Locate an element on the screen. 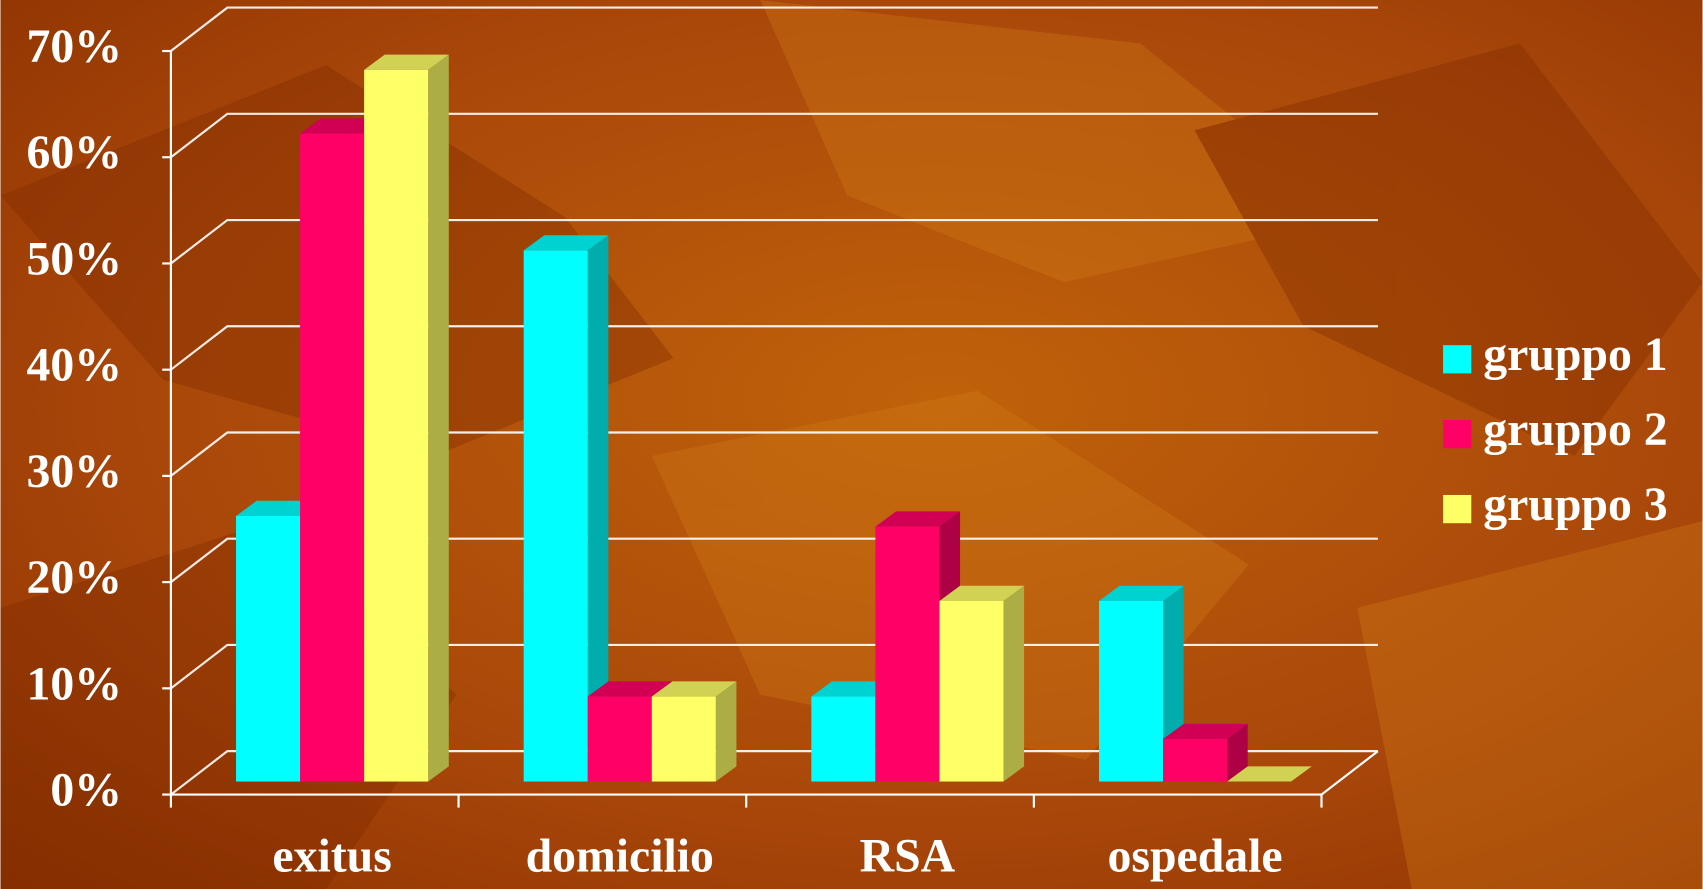  x-tick-label: ospedale is located at coordinates (1194, 856).